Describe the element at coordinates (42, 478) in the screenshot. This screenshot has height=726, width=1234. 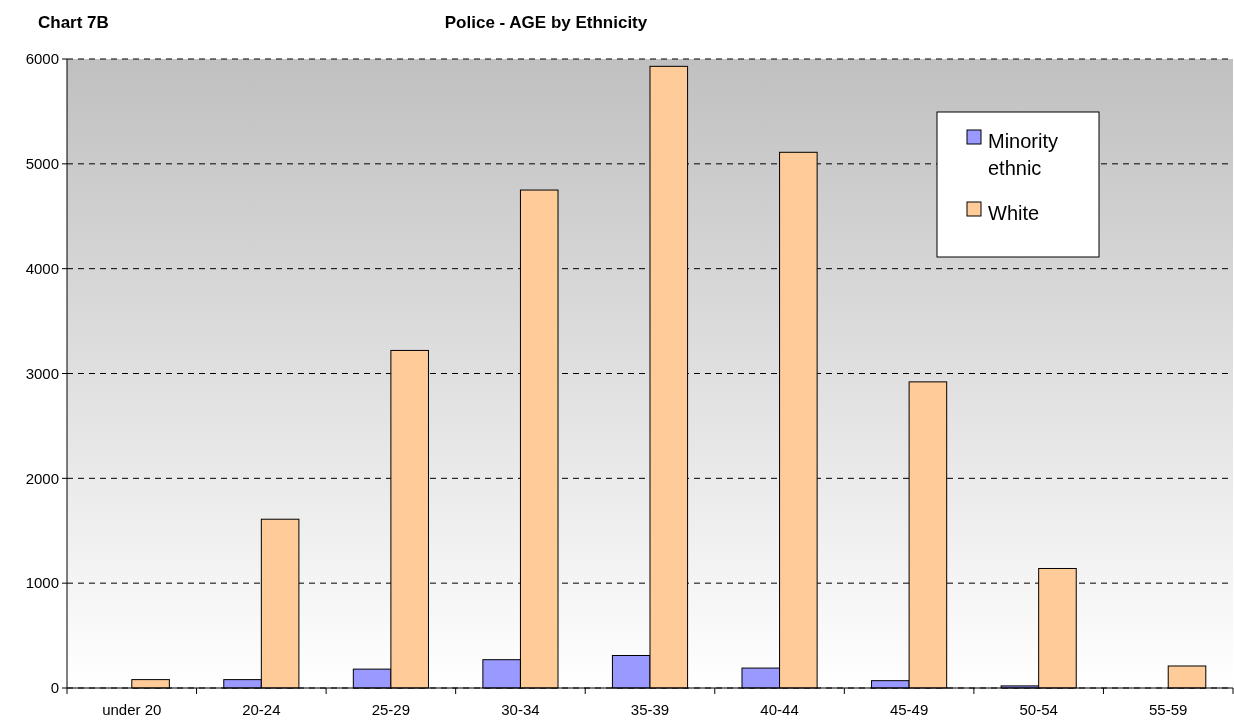
I see `y-tick-label: 2000` at that location.